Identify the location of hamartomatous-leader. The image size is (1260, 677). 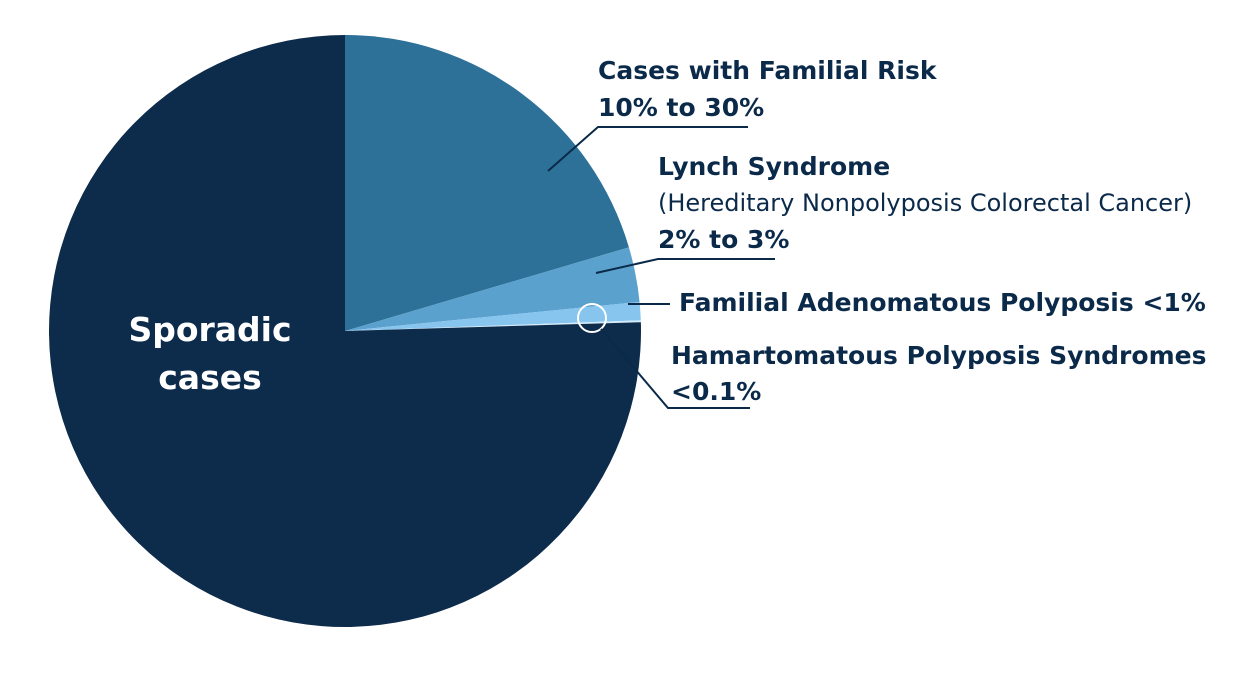
(675, 368).